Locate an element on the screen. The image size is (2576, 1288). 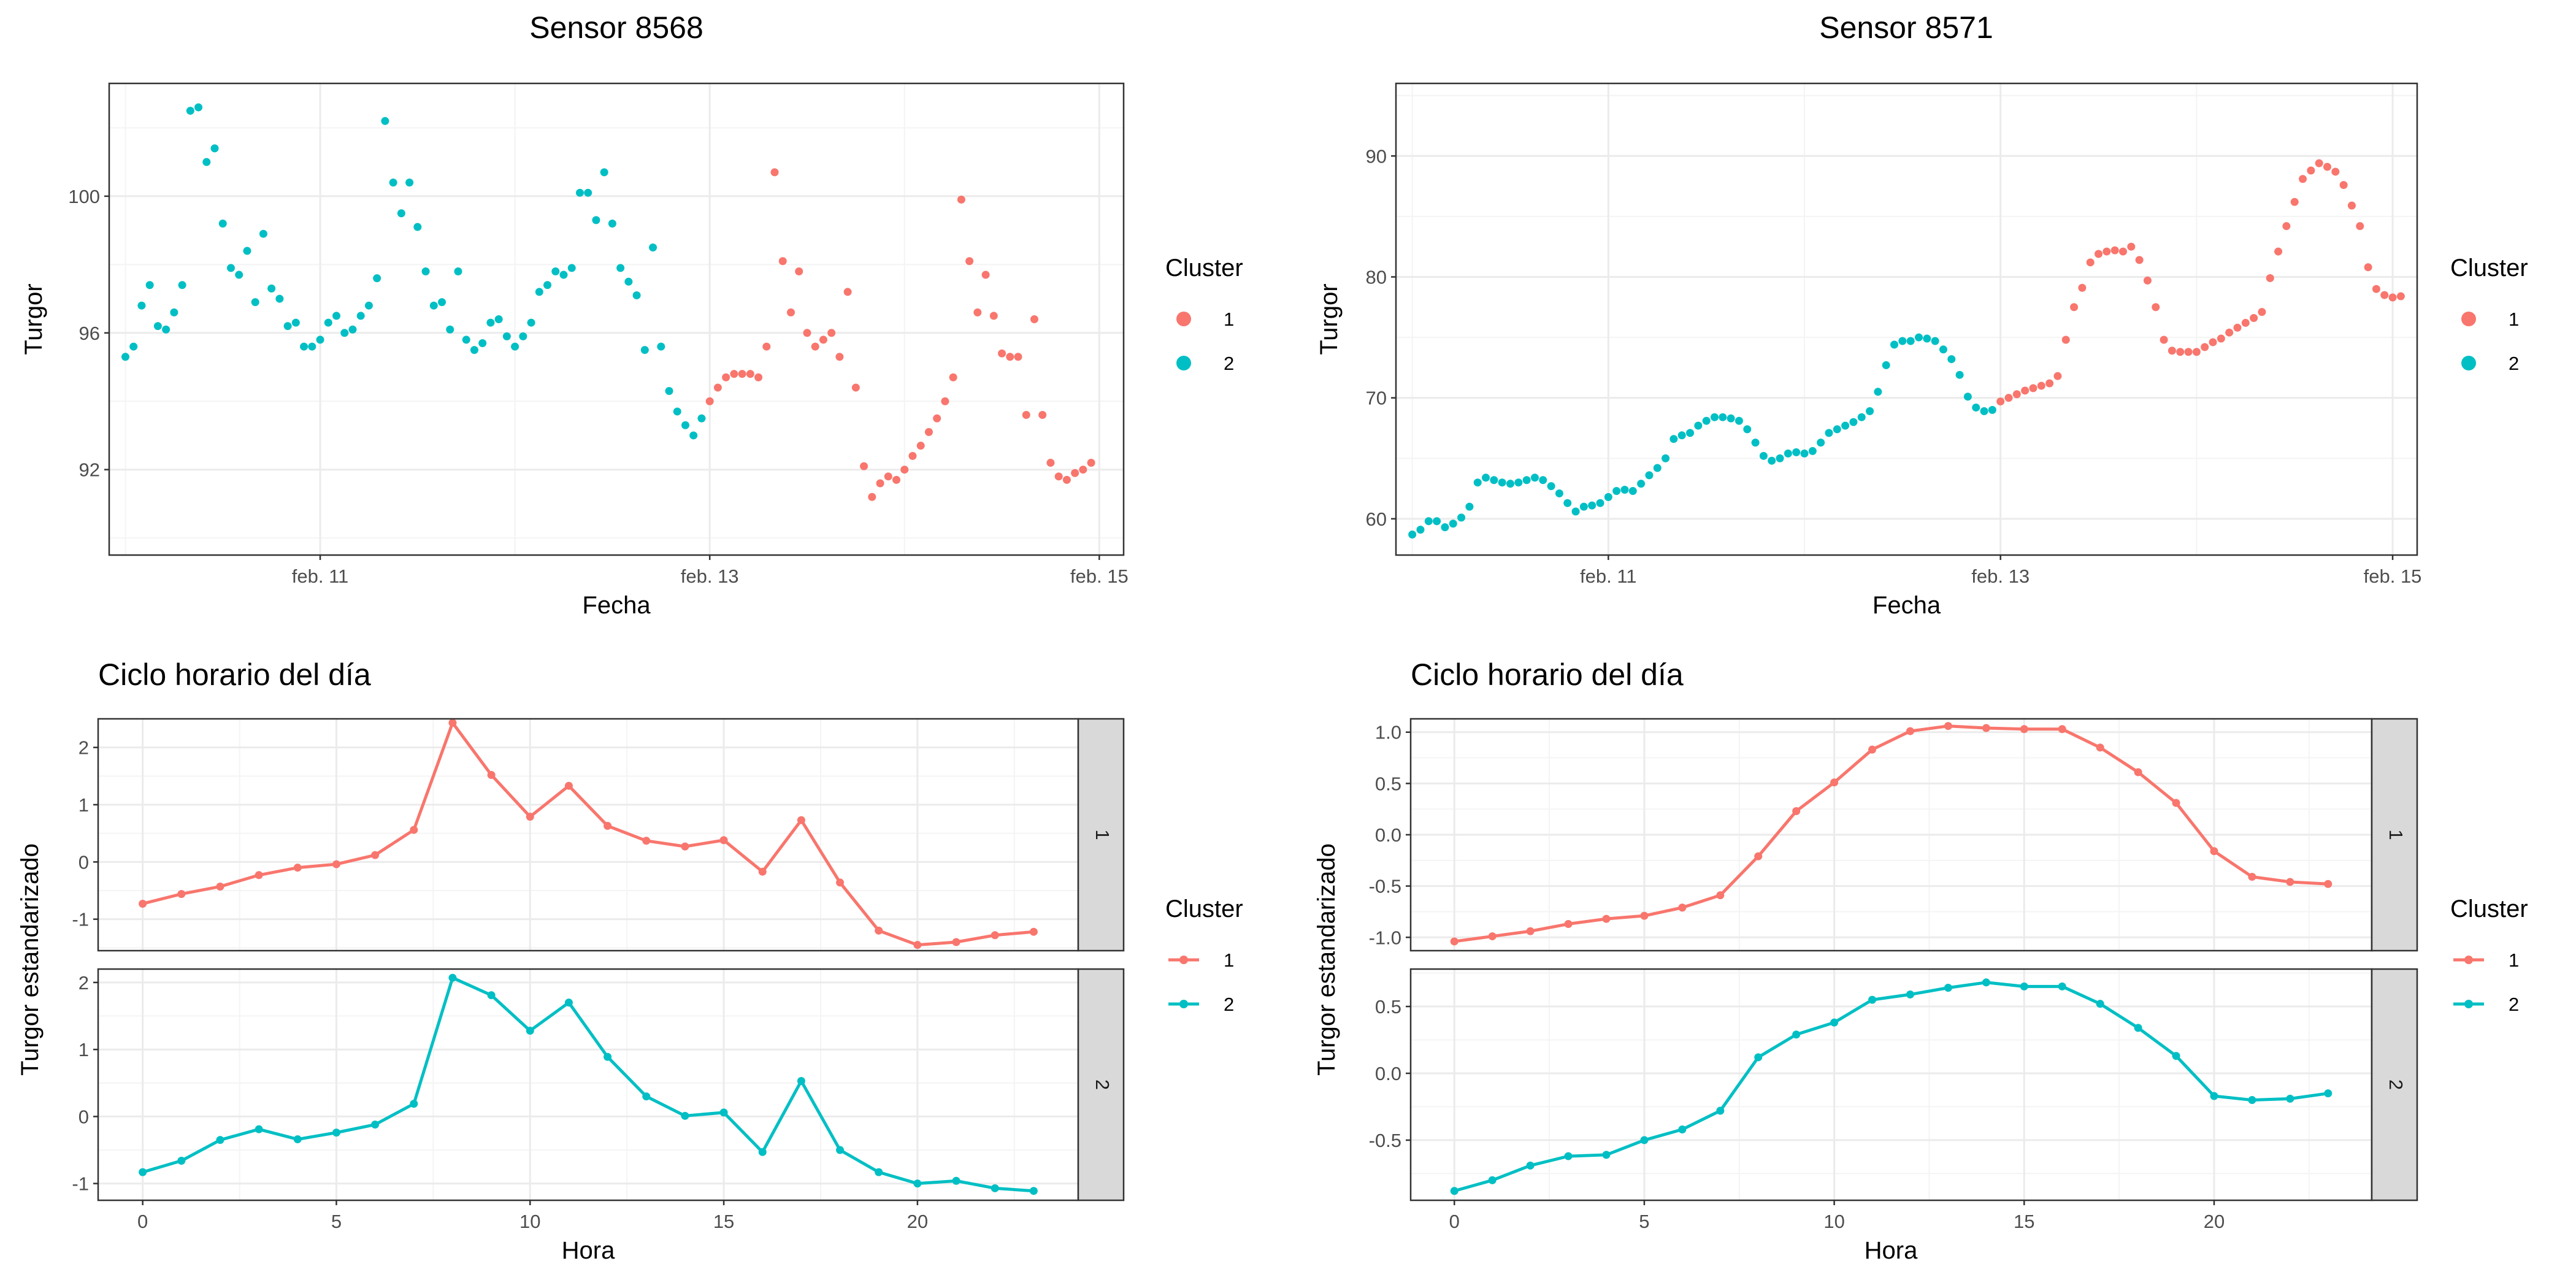
y-tick-label: -1.0 is located at coordinates (1385, 937).